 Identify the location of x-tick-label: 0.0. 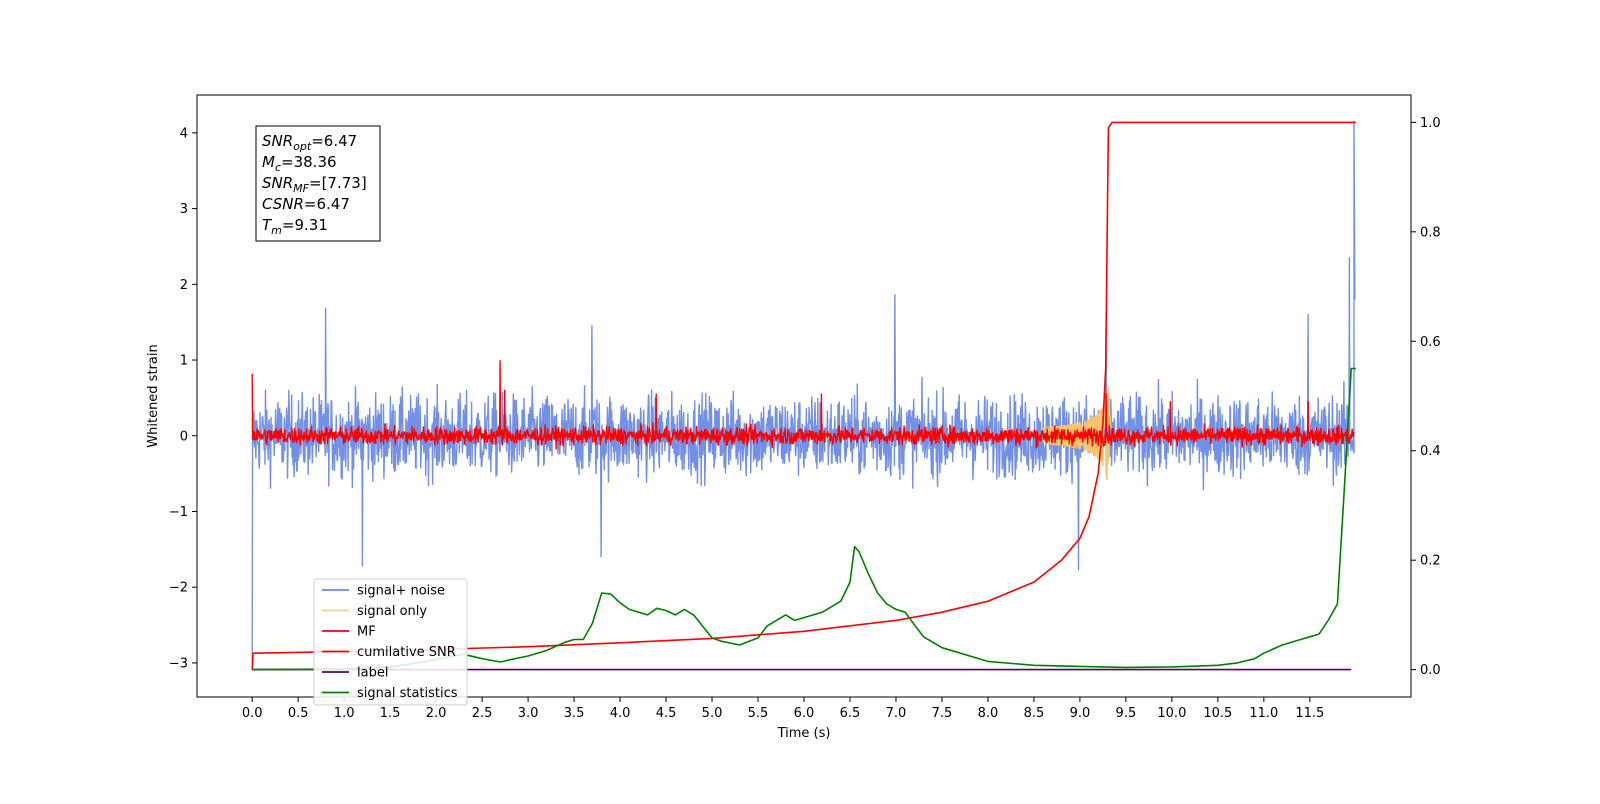
(252, 713).